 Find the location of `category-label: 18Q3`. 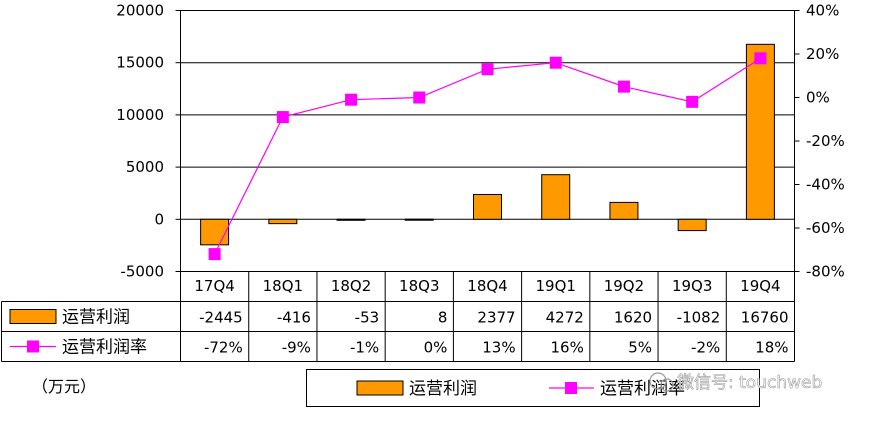

category-label: 18Q3 is located at coordinates (419, 286).